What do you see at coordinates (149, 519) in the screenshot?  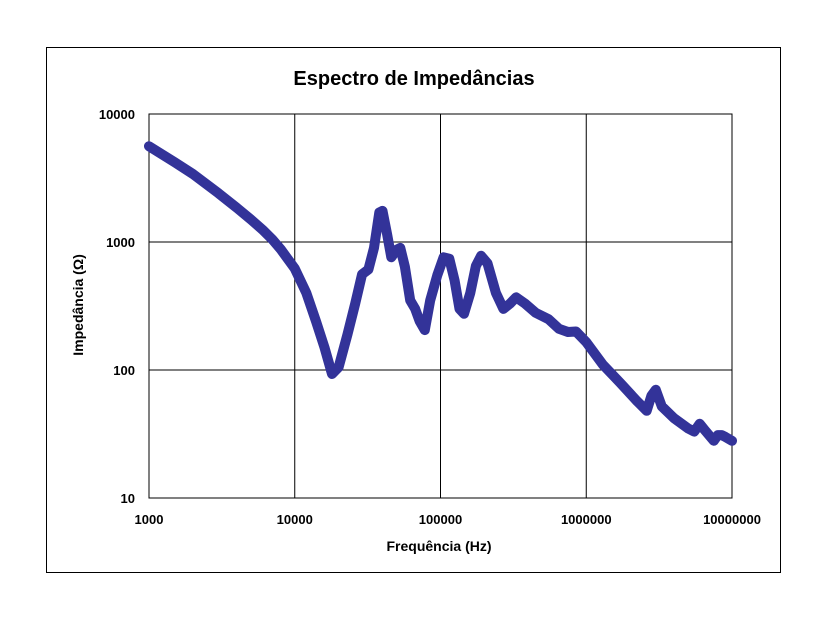 I see `x-tick-label: 1000` at bounding box center [149, 519].